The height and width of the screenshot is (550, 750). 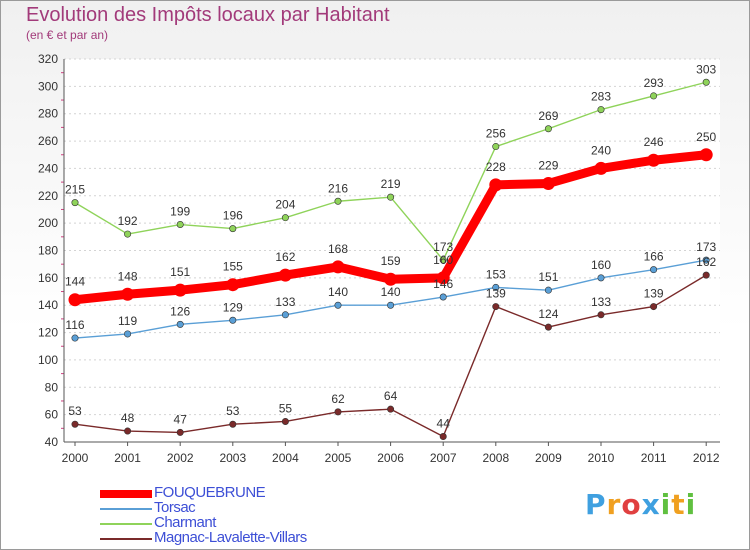 What do you see at coordinates (706, 247) in the screenshot?
I see `data-label: 173` at bounding box center [706, 247].